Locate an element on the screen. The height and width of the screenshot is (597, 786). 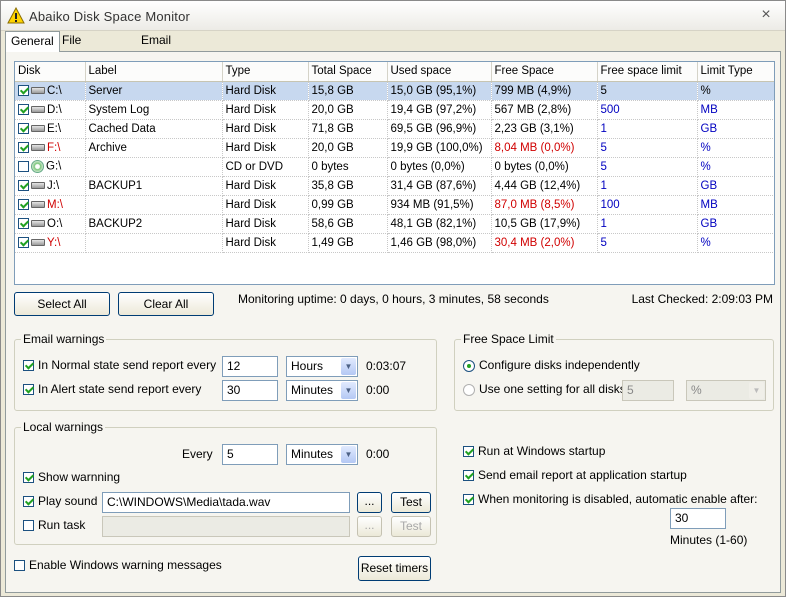
tab-email-settings: Email settings is located at coordinates (161, 49).